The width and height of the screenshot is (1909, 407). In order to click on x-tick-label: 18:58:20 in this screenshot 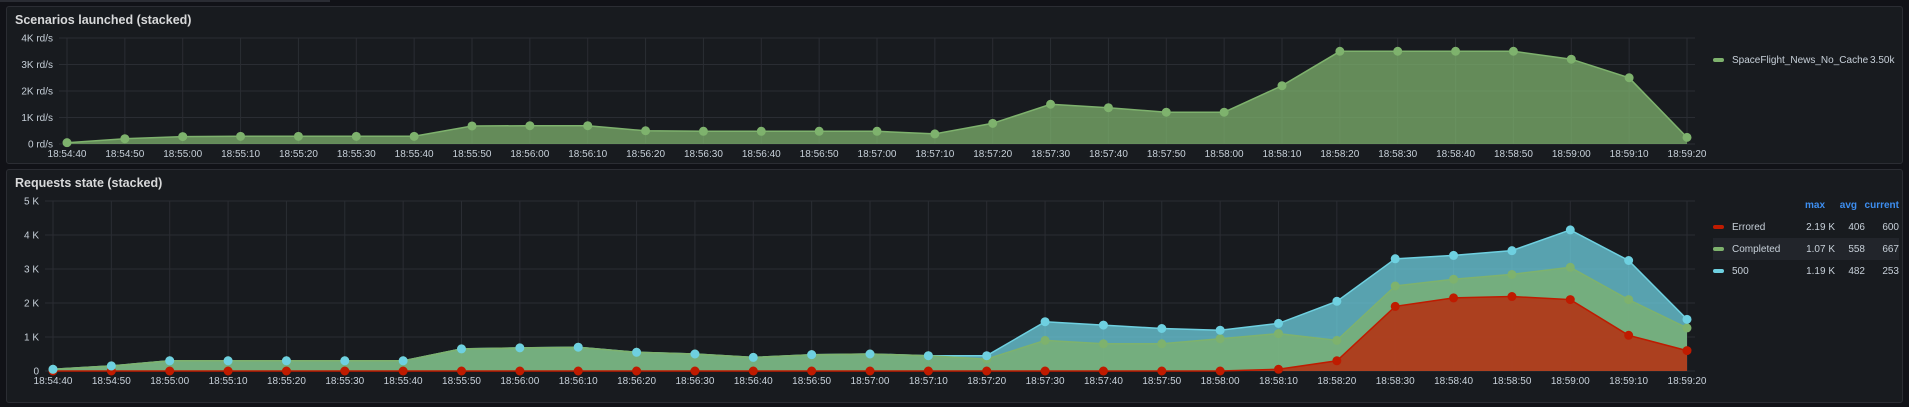, I will do `click(1339, 154)`.